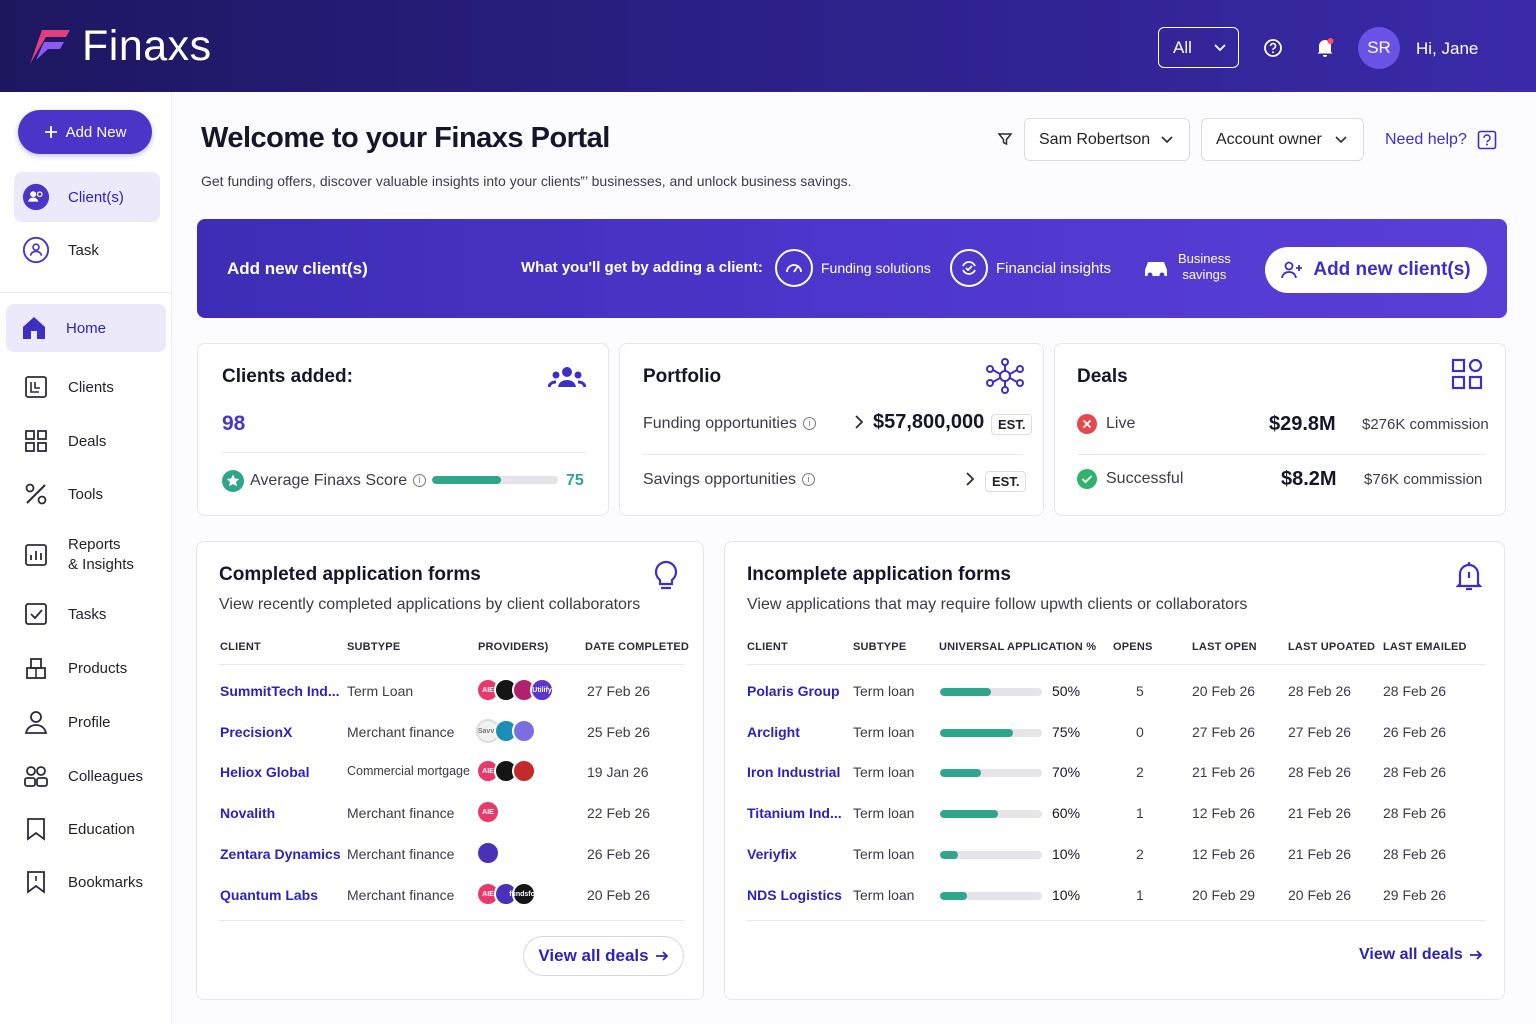  I want to click on scope-select: All, so click(1198, 47).